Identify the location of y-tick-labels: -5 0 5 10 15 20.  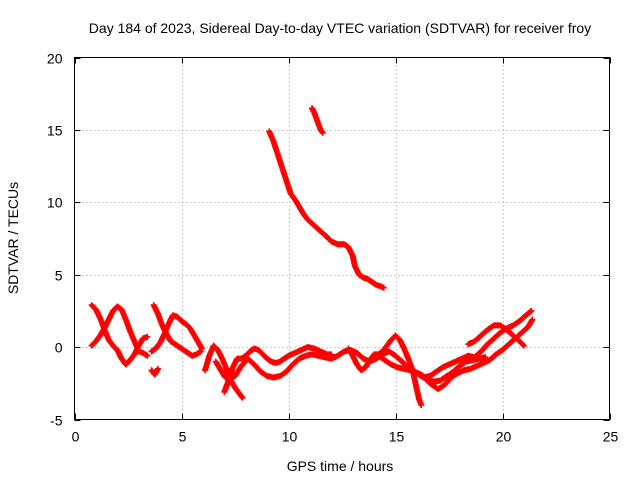
(55, 240).